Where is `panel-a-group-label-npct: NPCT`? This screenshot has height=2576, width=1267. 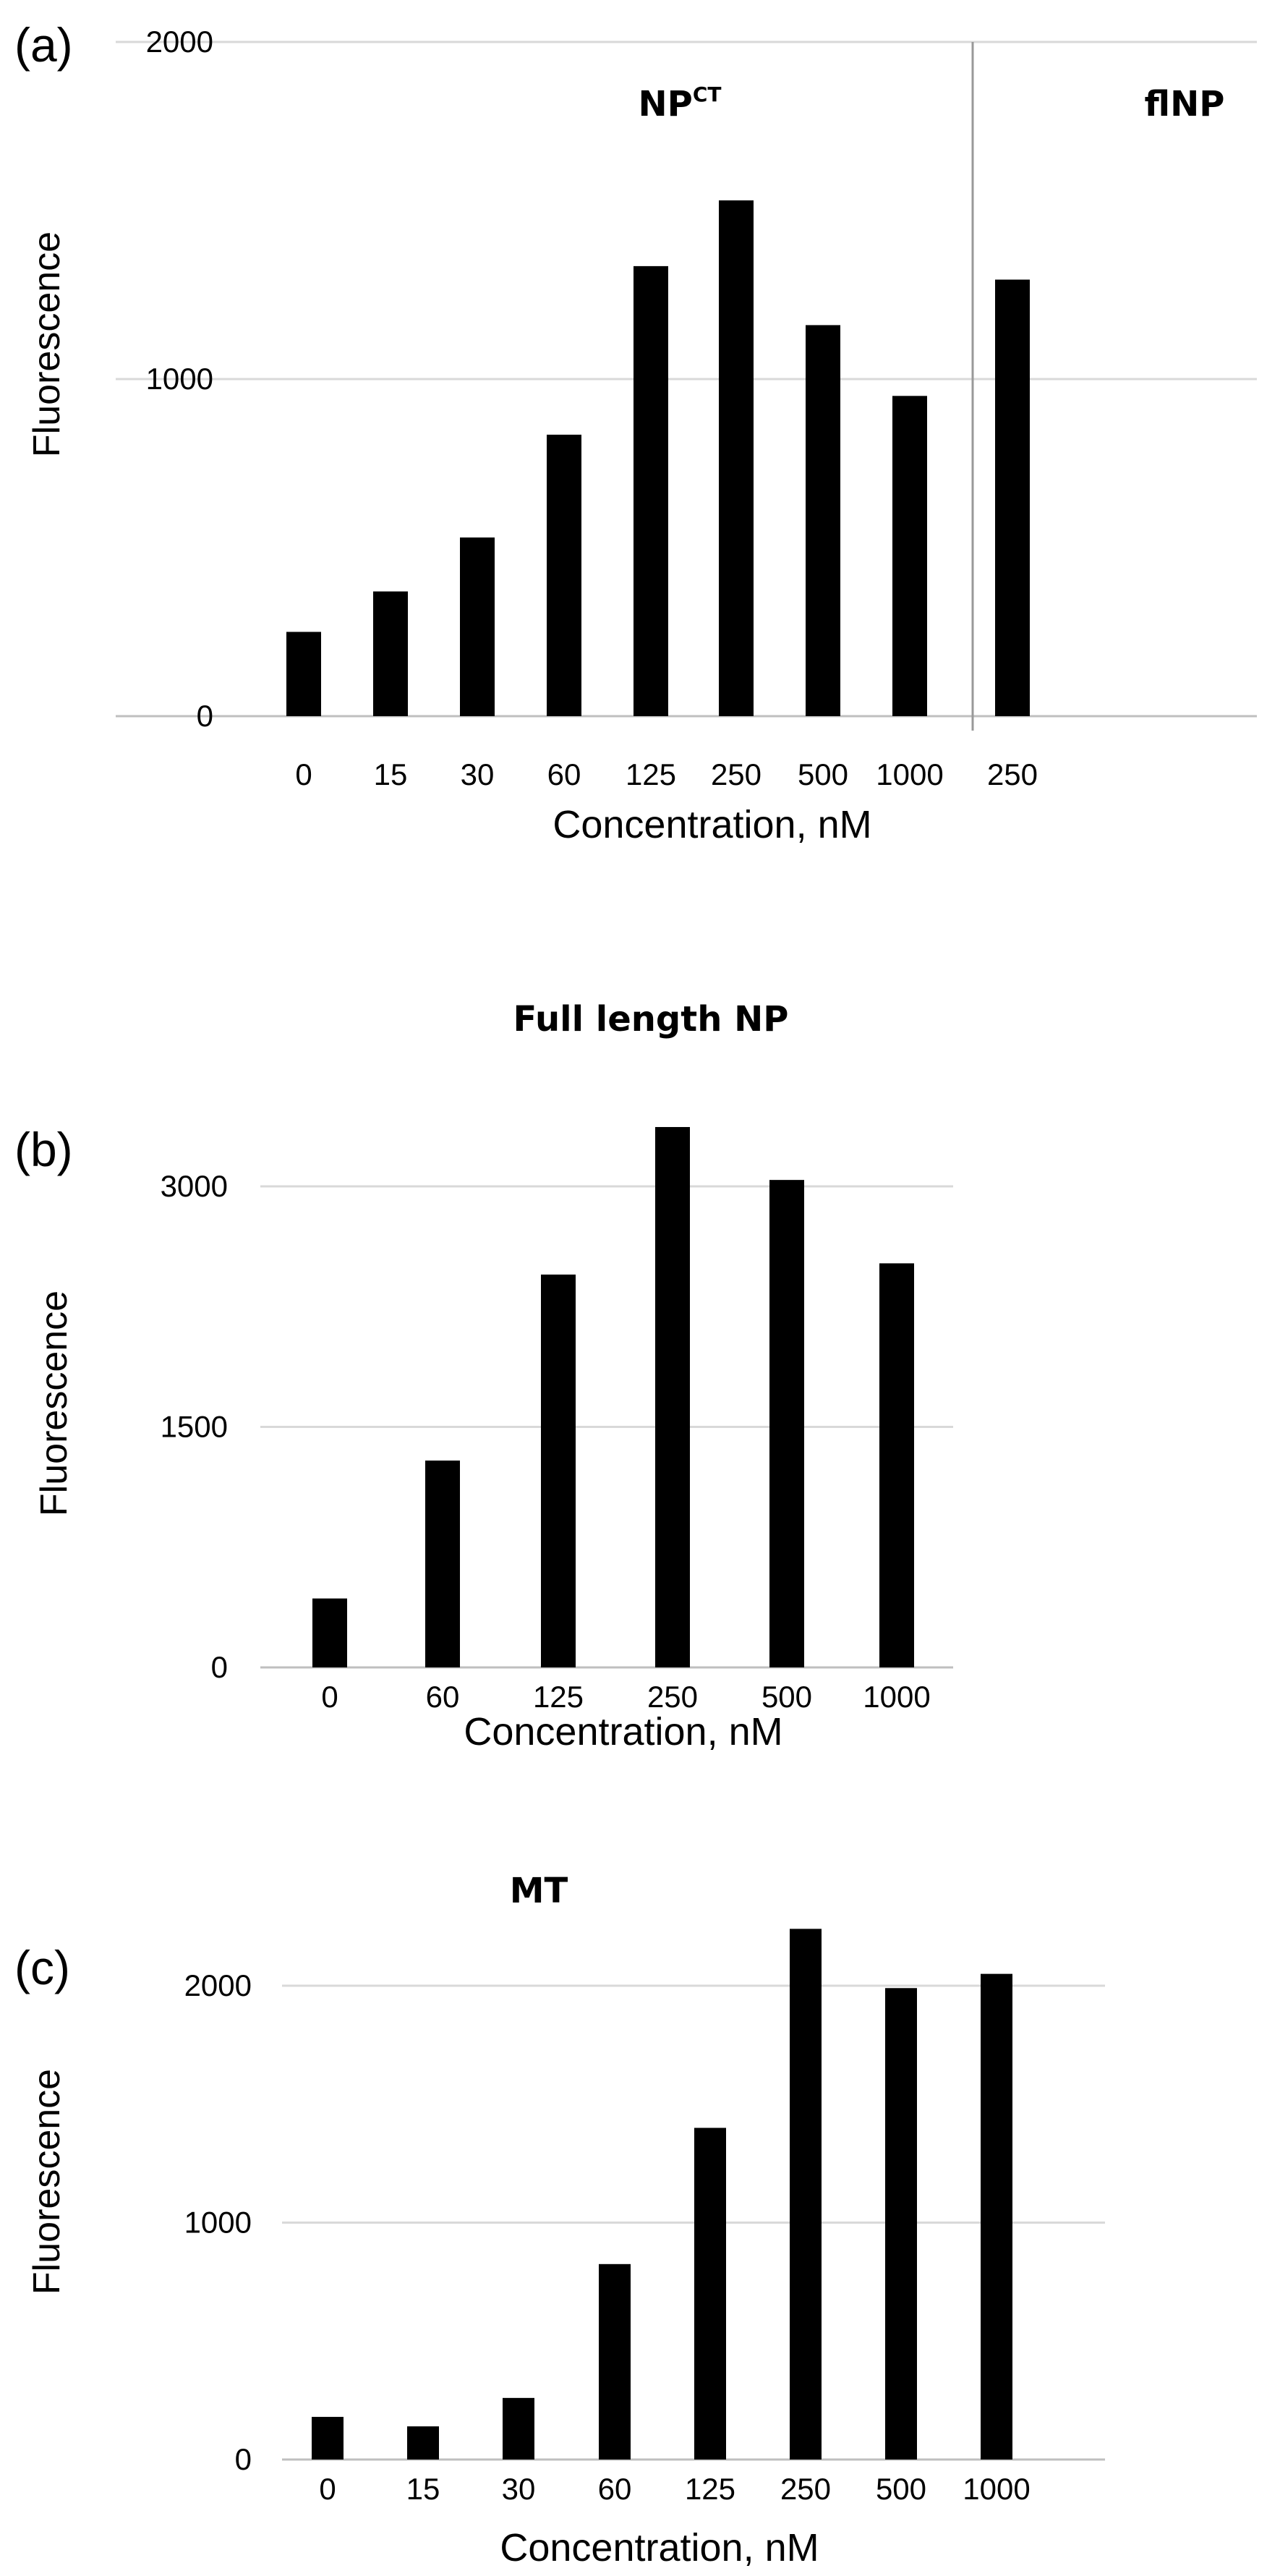
panel-a-group-label-npct: NPCT is located at coordinates (680, 103).